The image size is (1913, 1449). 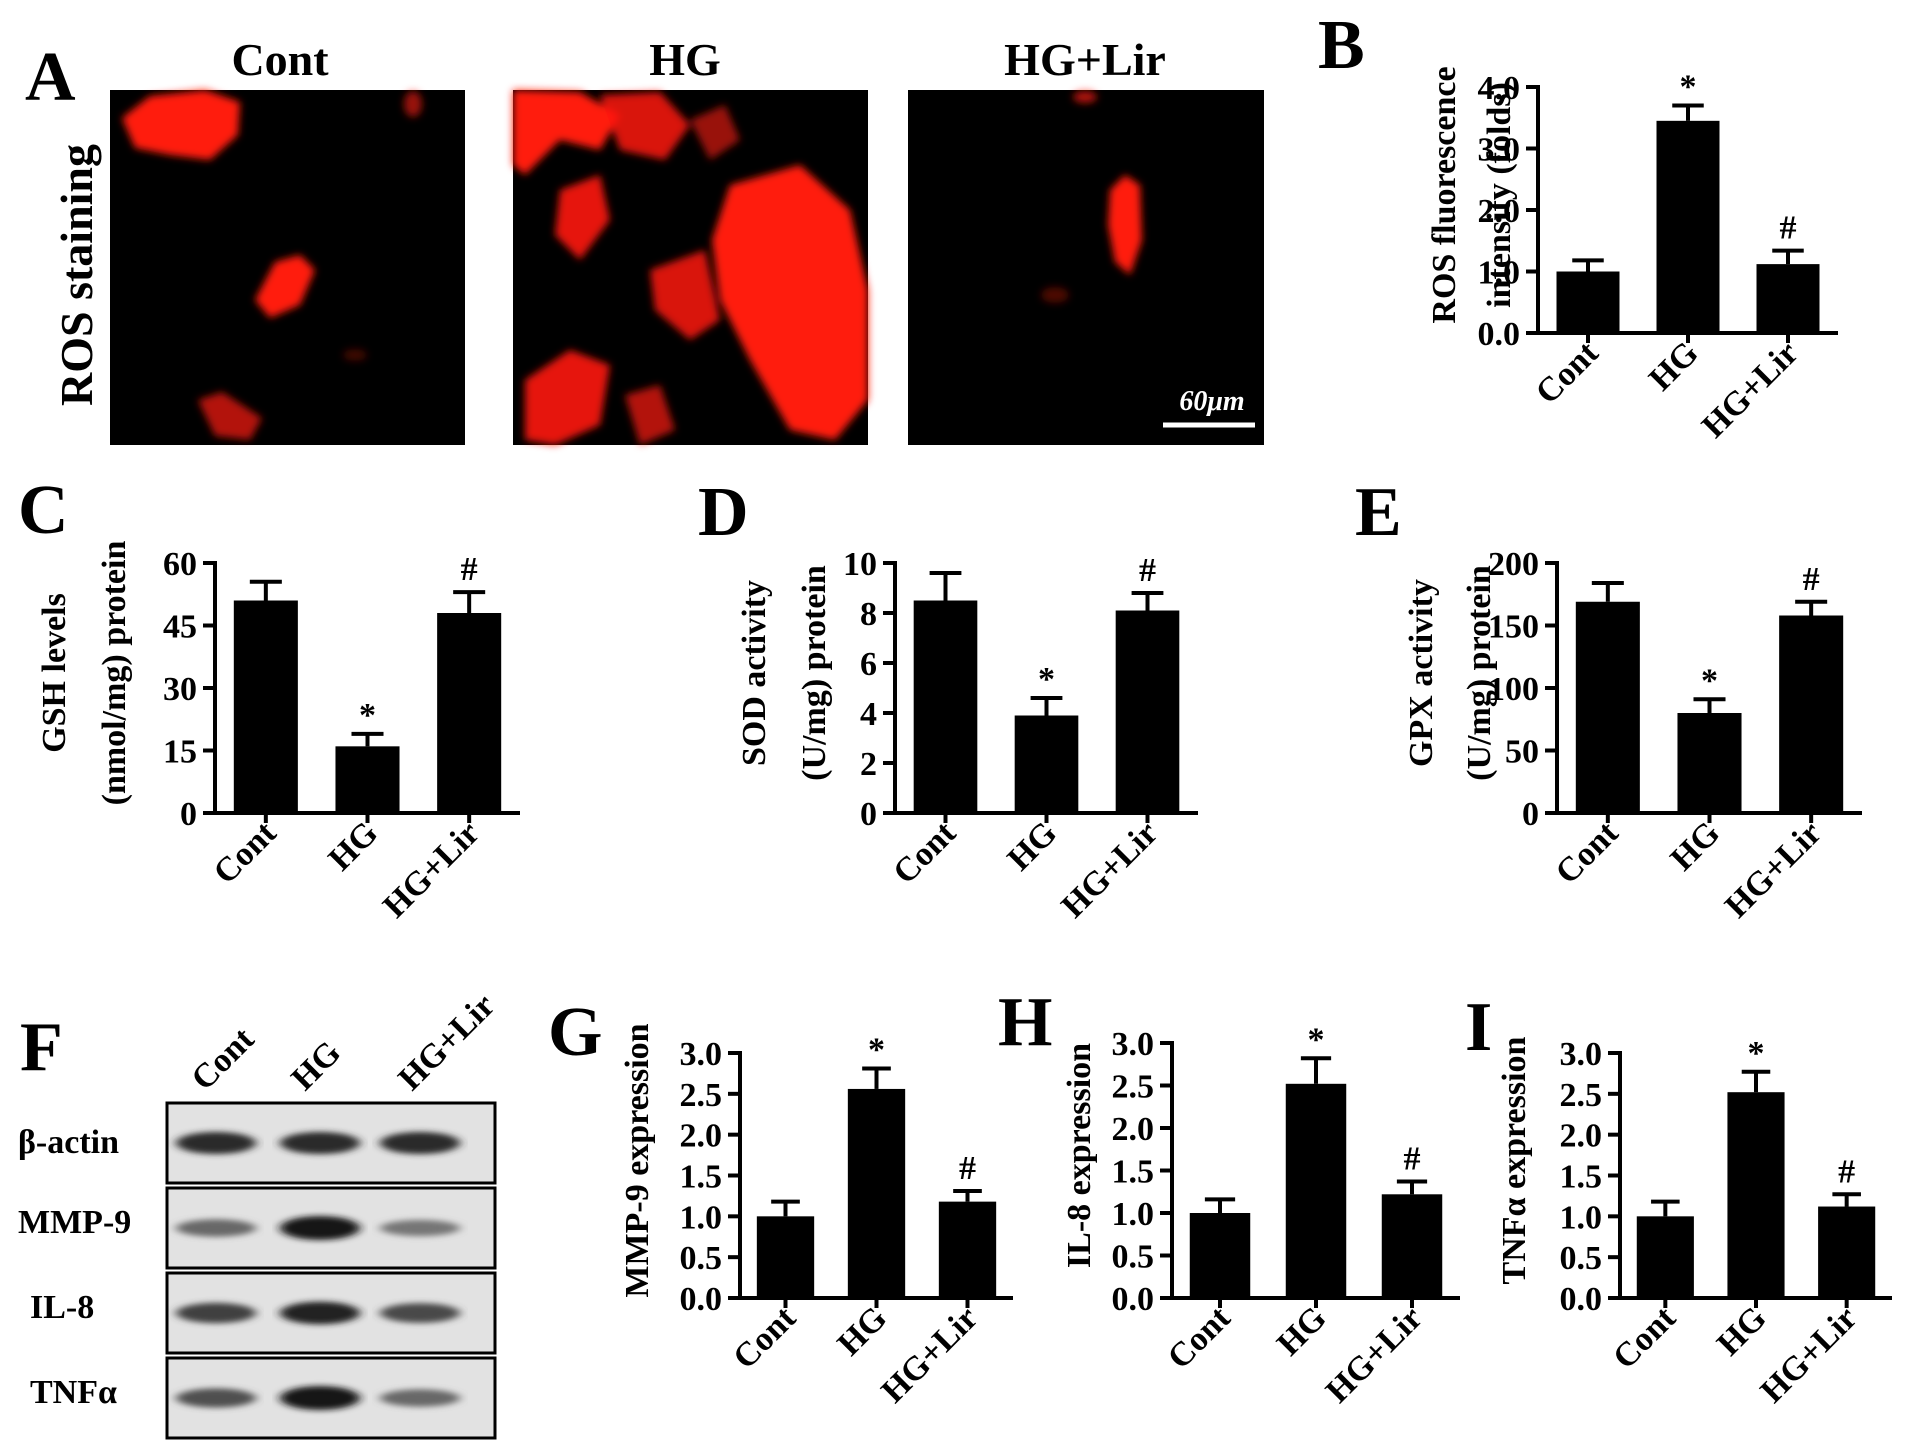 What do you see at coordinates (1513, 627) in the screenshot?
I see `y-tick-label: 150` at bounding box center [1513, 627].